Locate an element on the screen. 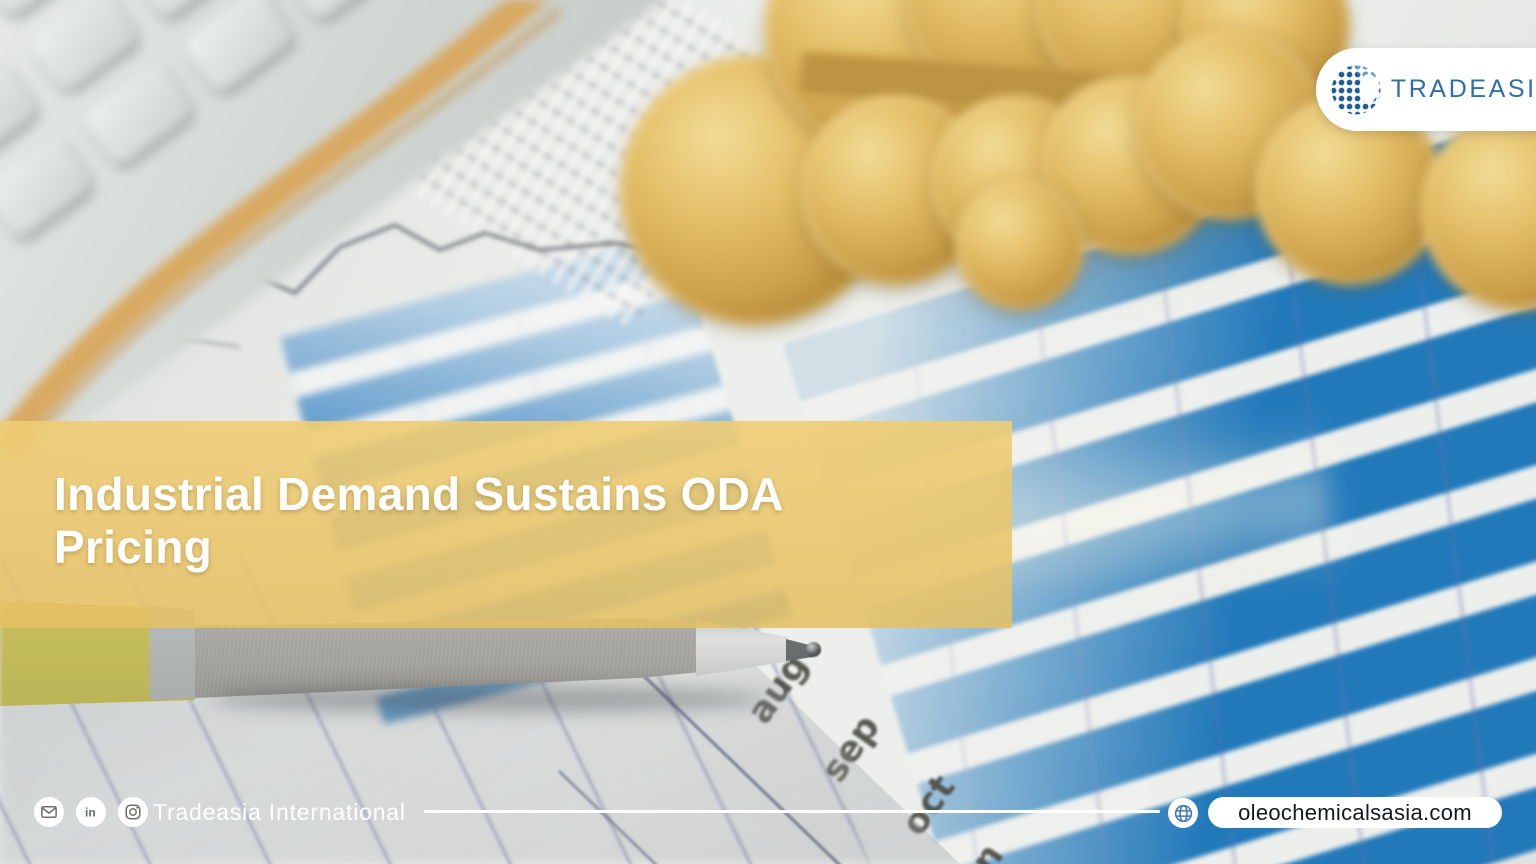 Image resolution: width=1536 pixels, height=864 pixels. brand-name: Tradeasia International is located at coordinates (279, 812).